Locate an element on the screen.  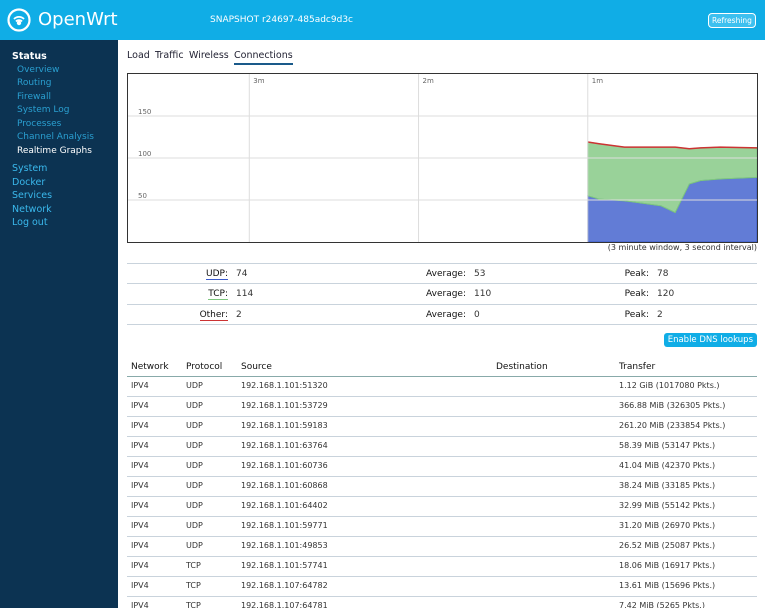
avg-value: 110 is located at coordinates (482, 294).